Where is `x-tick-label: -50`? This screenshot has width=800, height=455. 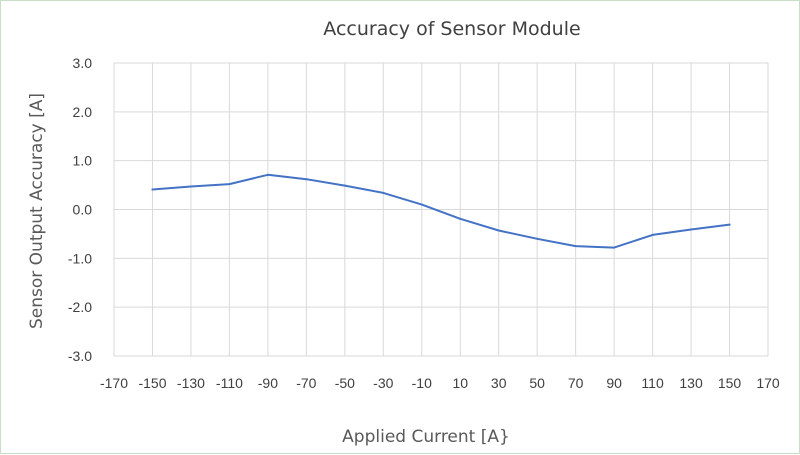
x-tick-label: -50 is located at coordinates (345, 383).